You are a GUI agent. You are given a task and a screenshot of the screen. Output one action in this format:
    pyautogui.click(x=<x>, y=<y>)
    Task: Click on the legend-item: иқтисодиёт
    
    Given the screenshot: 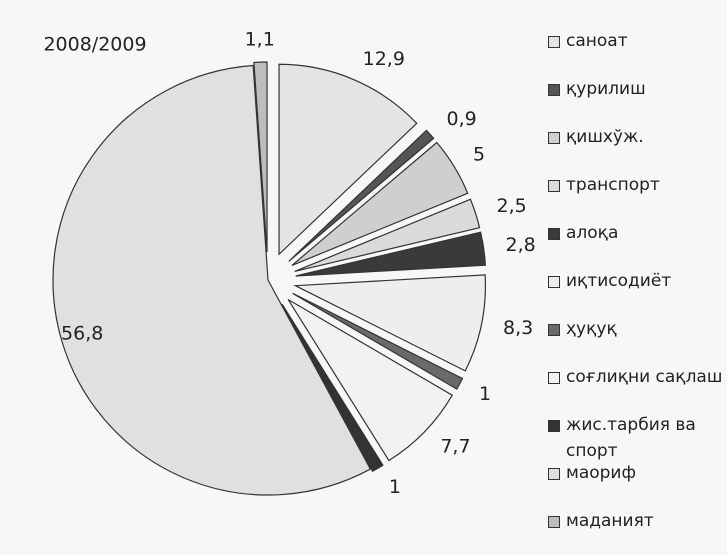 What is the action you would take?
    pyautogui.click(x=635, y=292)
    